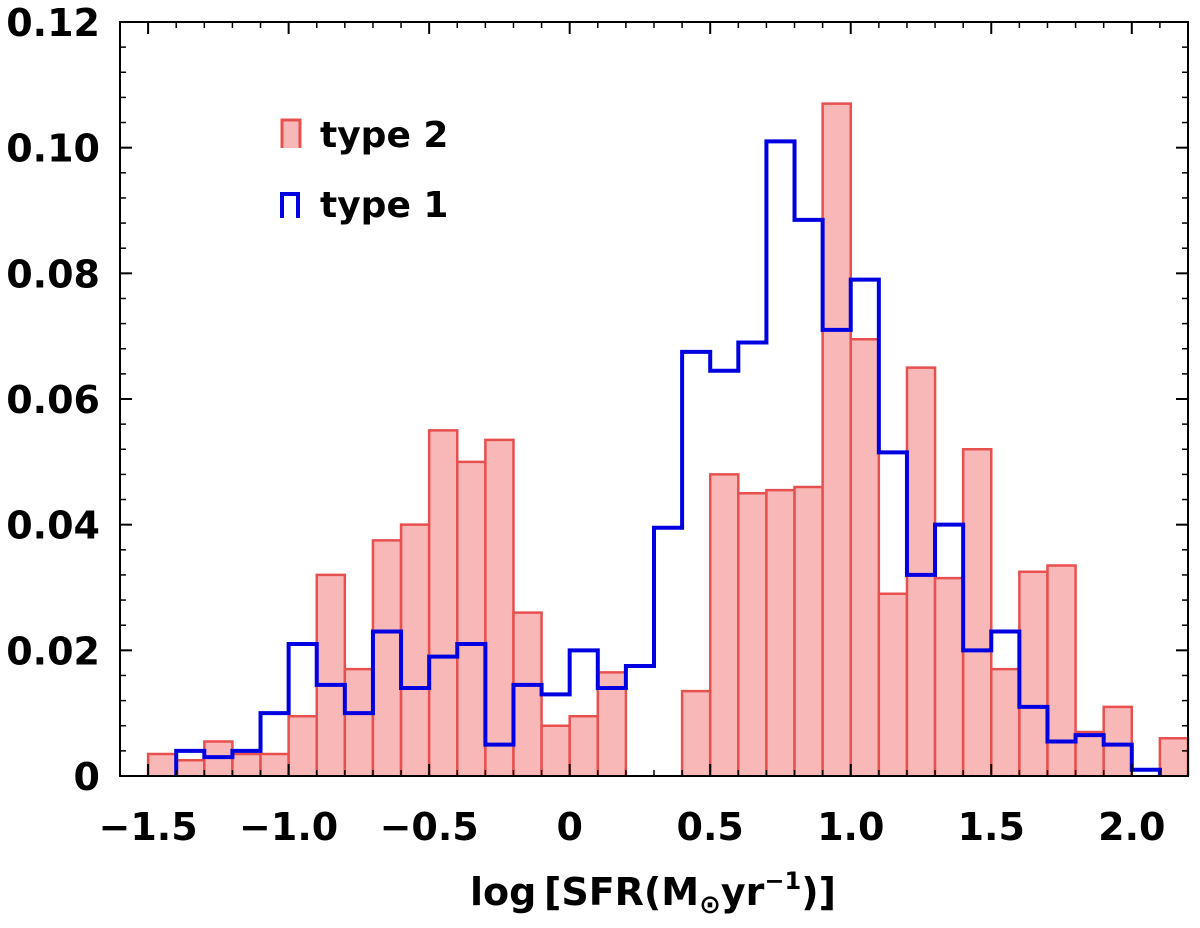  I want to click on legend: type 2 type 1, so click(364, 170).